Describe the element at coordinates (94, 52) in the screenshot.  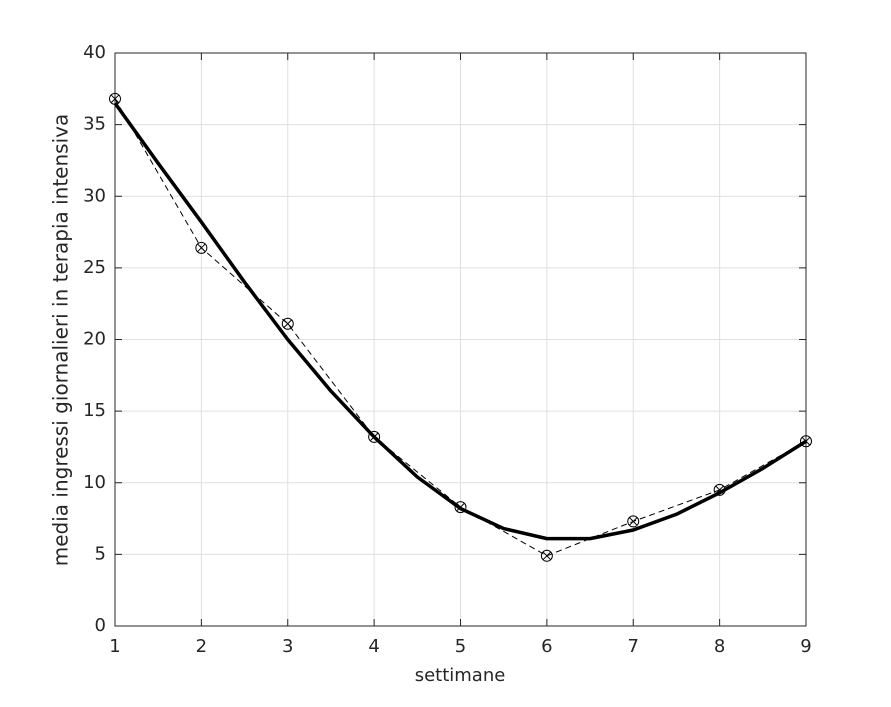
I see `y-tick-label: 40` at that location.